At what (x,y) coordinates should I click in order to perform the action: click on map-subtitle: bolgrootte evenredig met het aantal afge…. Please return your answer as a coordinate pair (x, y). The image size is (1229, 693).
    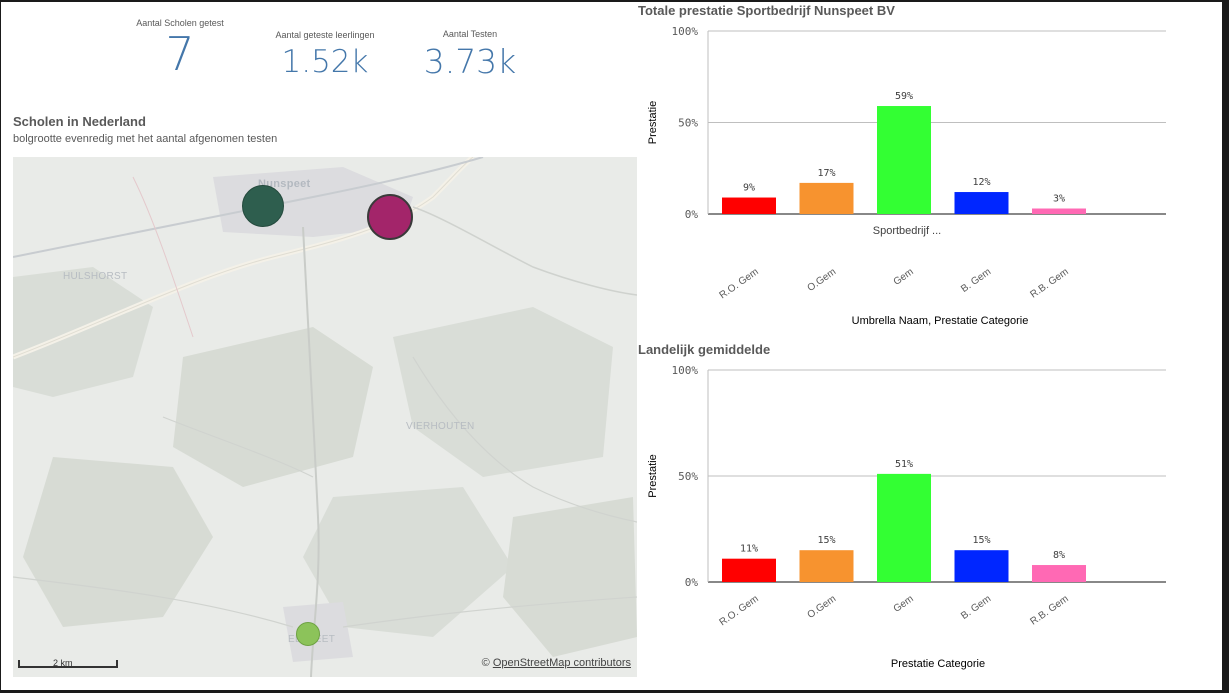
    Looking at the image, I should click on (145, 139).